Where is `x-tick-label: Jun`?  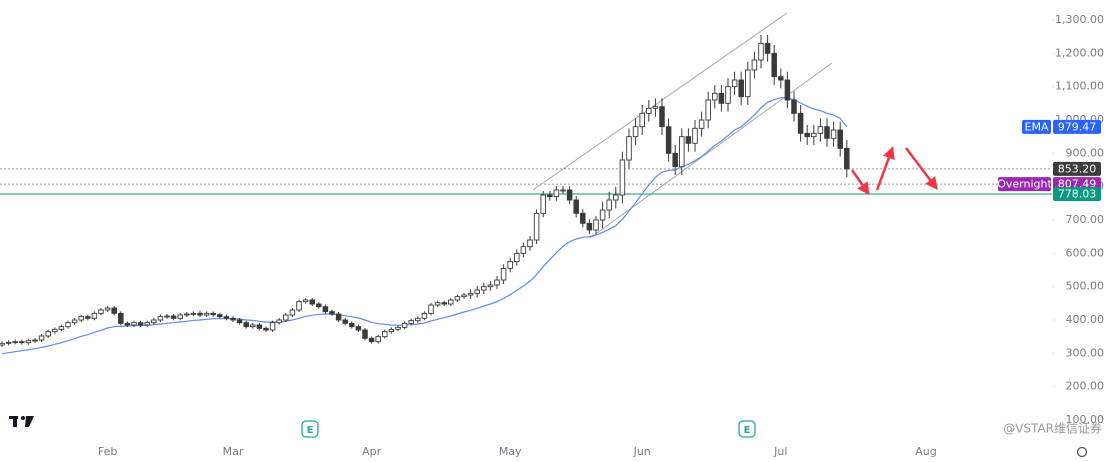 x-tick-label: Jun is located at coordinates (642, 451).